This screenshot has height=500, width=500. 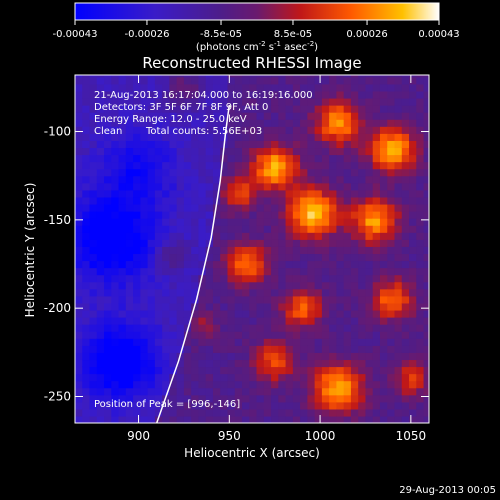 I want to click on energy-range-text: Energy Range: 12.0 - 25.0 keV, so click(x=170, y=119).